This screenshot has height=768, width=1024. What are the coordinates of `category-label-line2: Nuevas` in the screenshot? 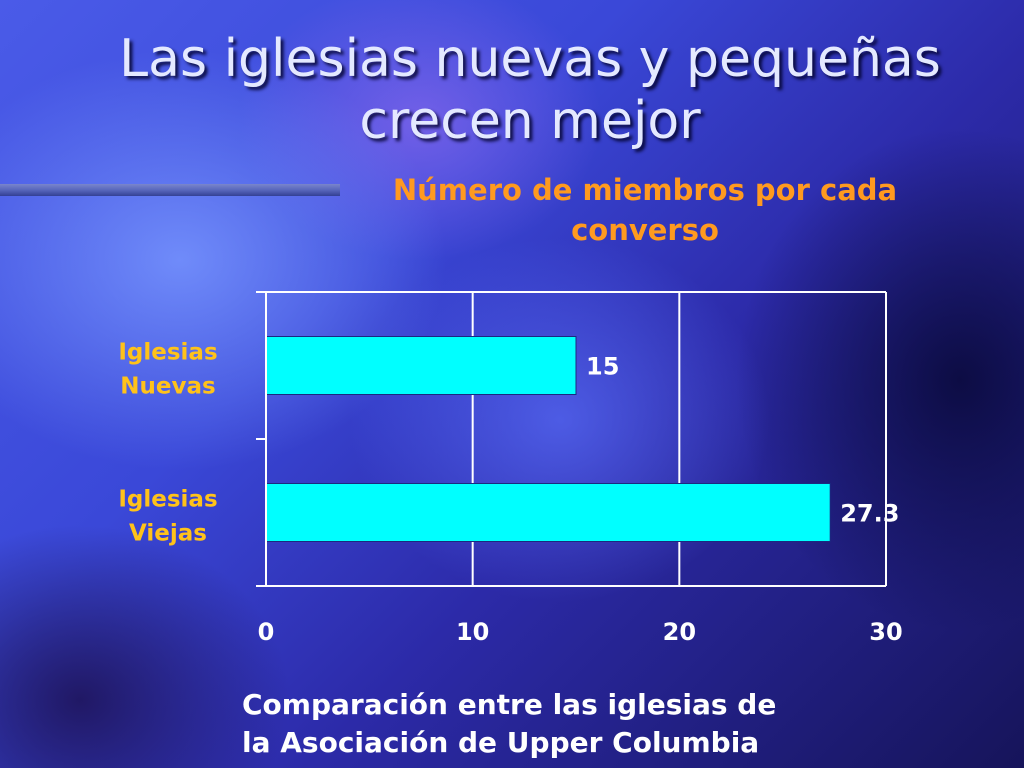 It's located at (167, 387).